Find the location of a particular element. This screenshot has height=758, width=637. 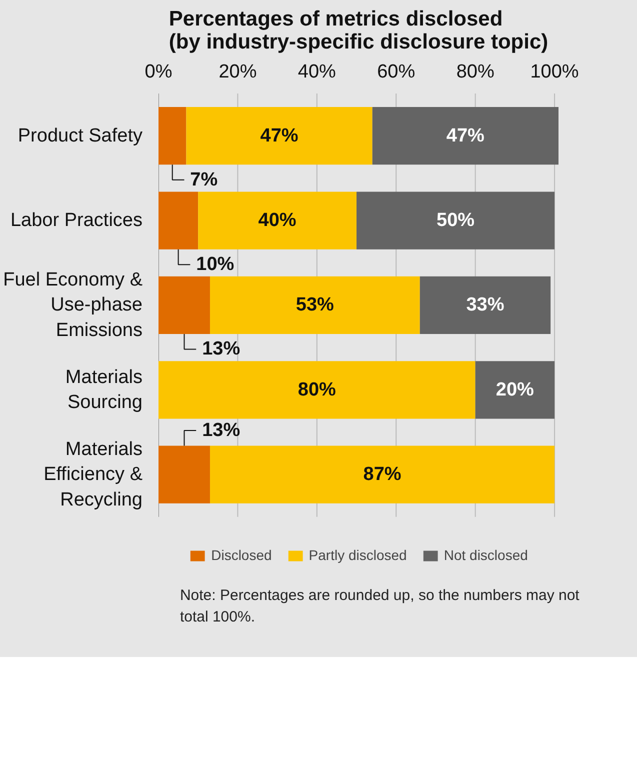

data-label: 10% is located at coordinates (215, 265).